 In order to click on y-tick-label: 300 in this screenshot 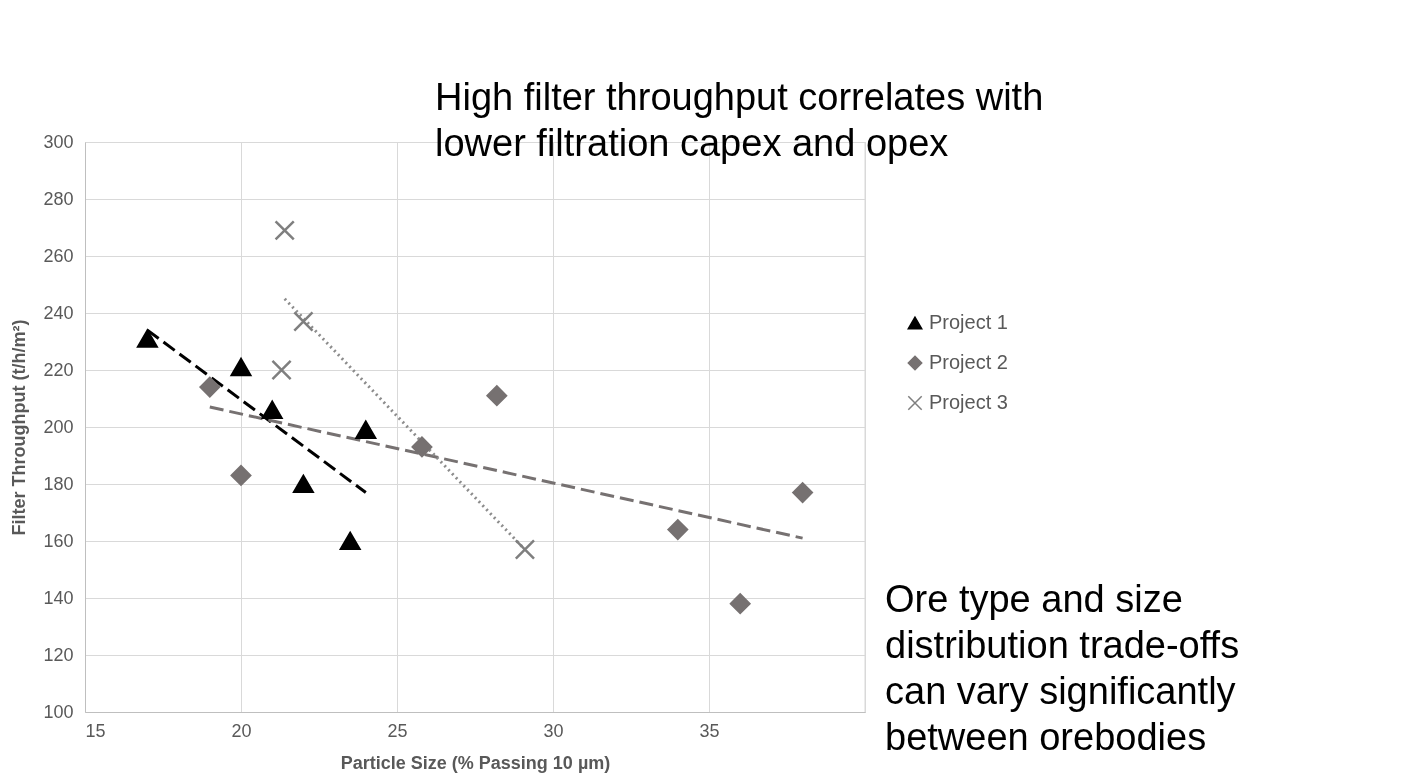, I will do `click(58, 141)`.